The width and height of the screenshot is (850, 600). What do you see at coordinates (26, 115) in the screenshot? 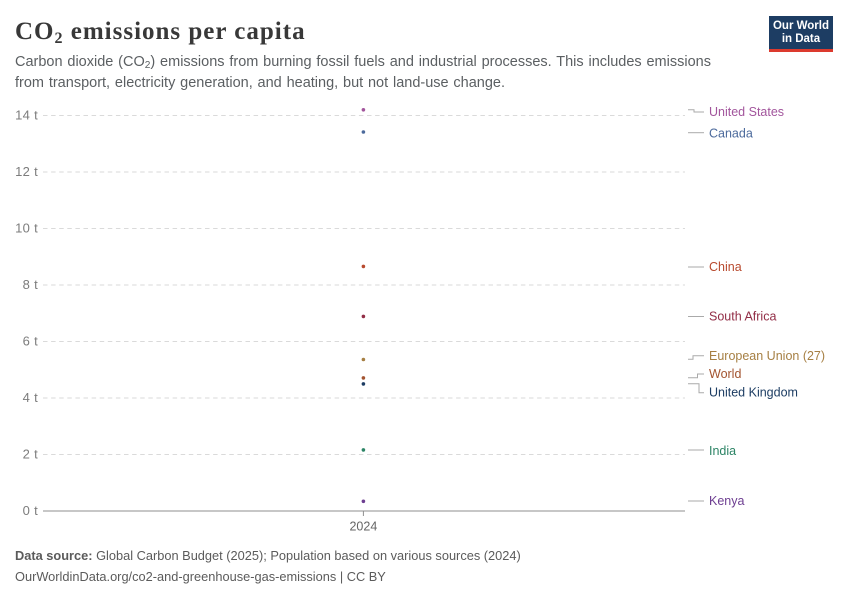
I see `svg-text: 14 t` at bounding box center [26, 115].